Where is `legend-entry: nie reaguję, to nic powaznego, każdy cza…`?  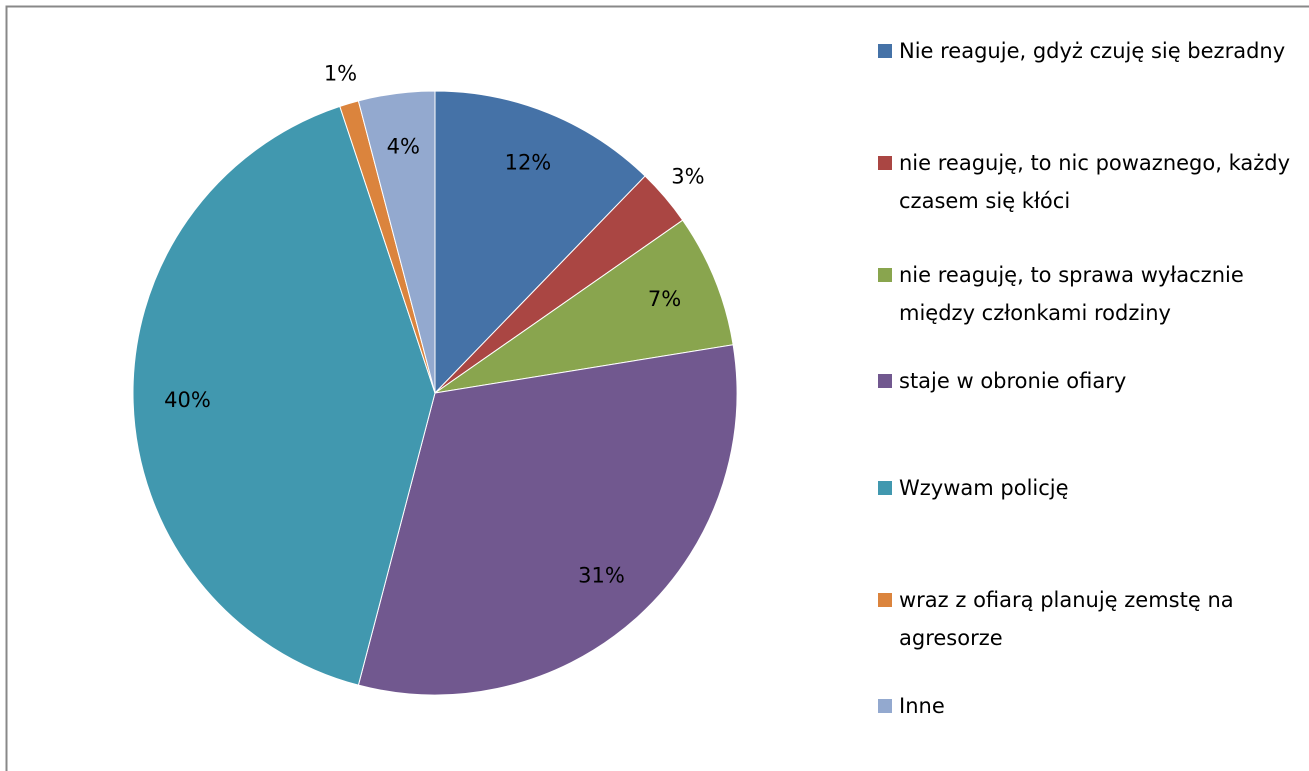 legend-entry: nie reaguję, to nic powaznego, każdy cza… is located at coordinates (1088, 182).